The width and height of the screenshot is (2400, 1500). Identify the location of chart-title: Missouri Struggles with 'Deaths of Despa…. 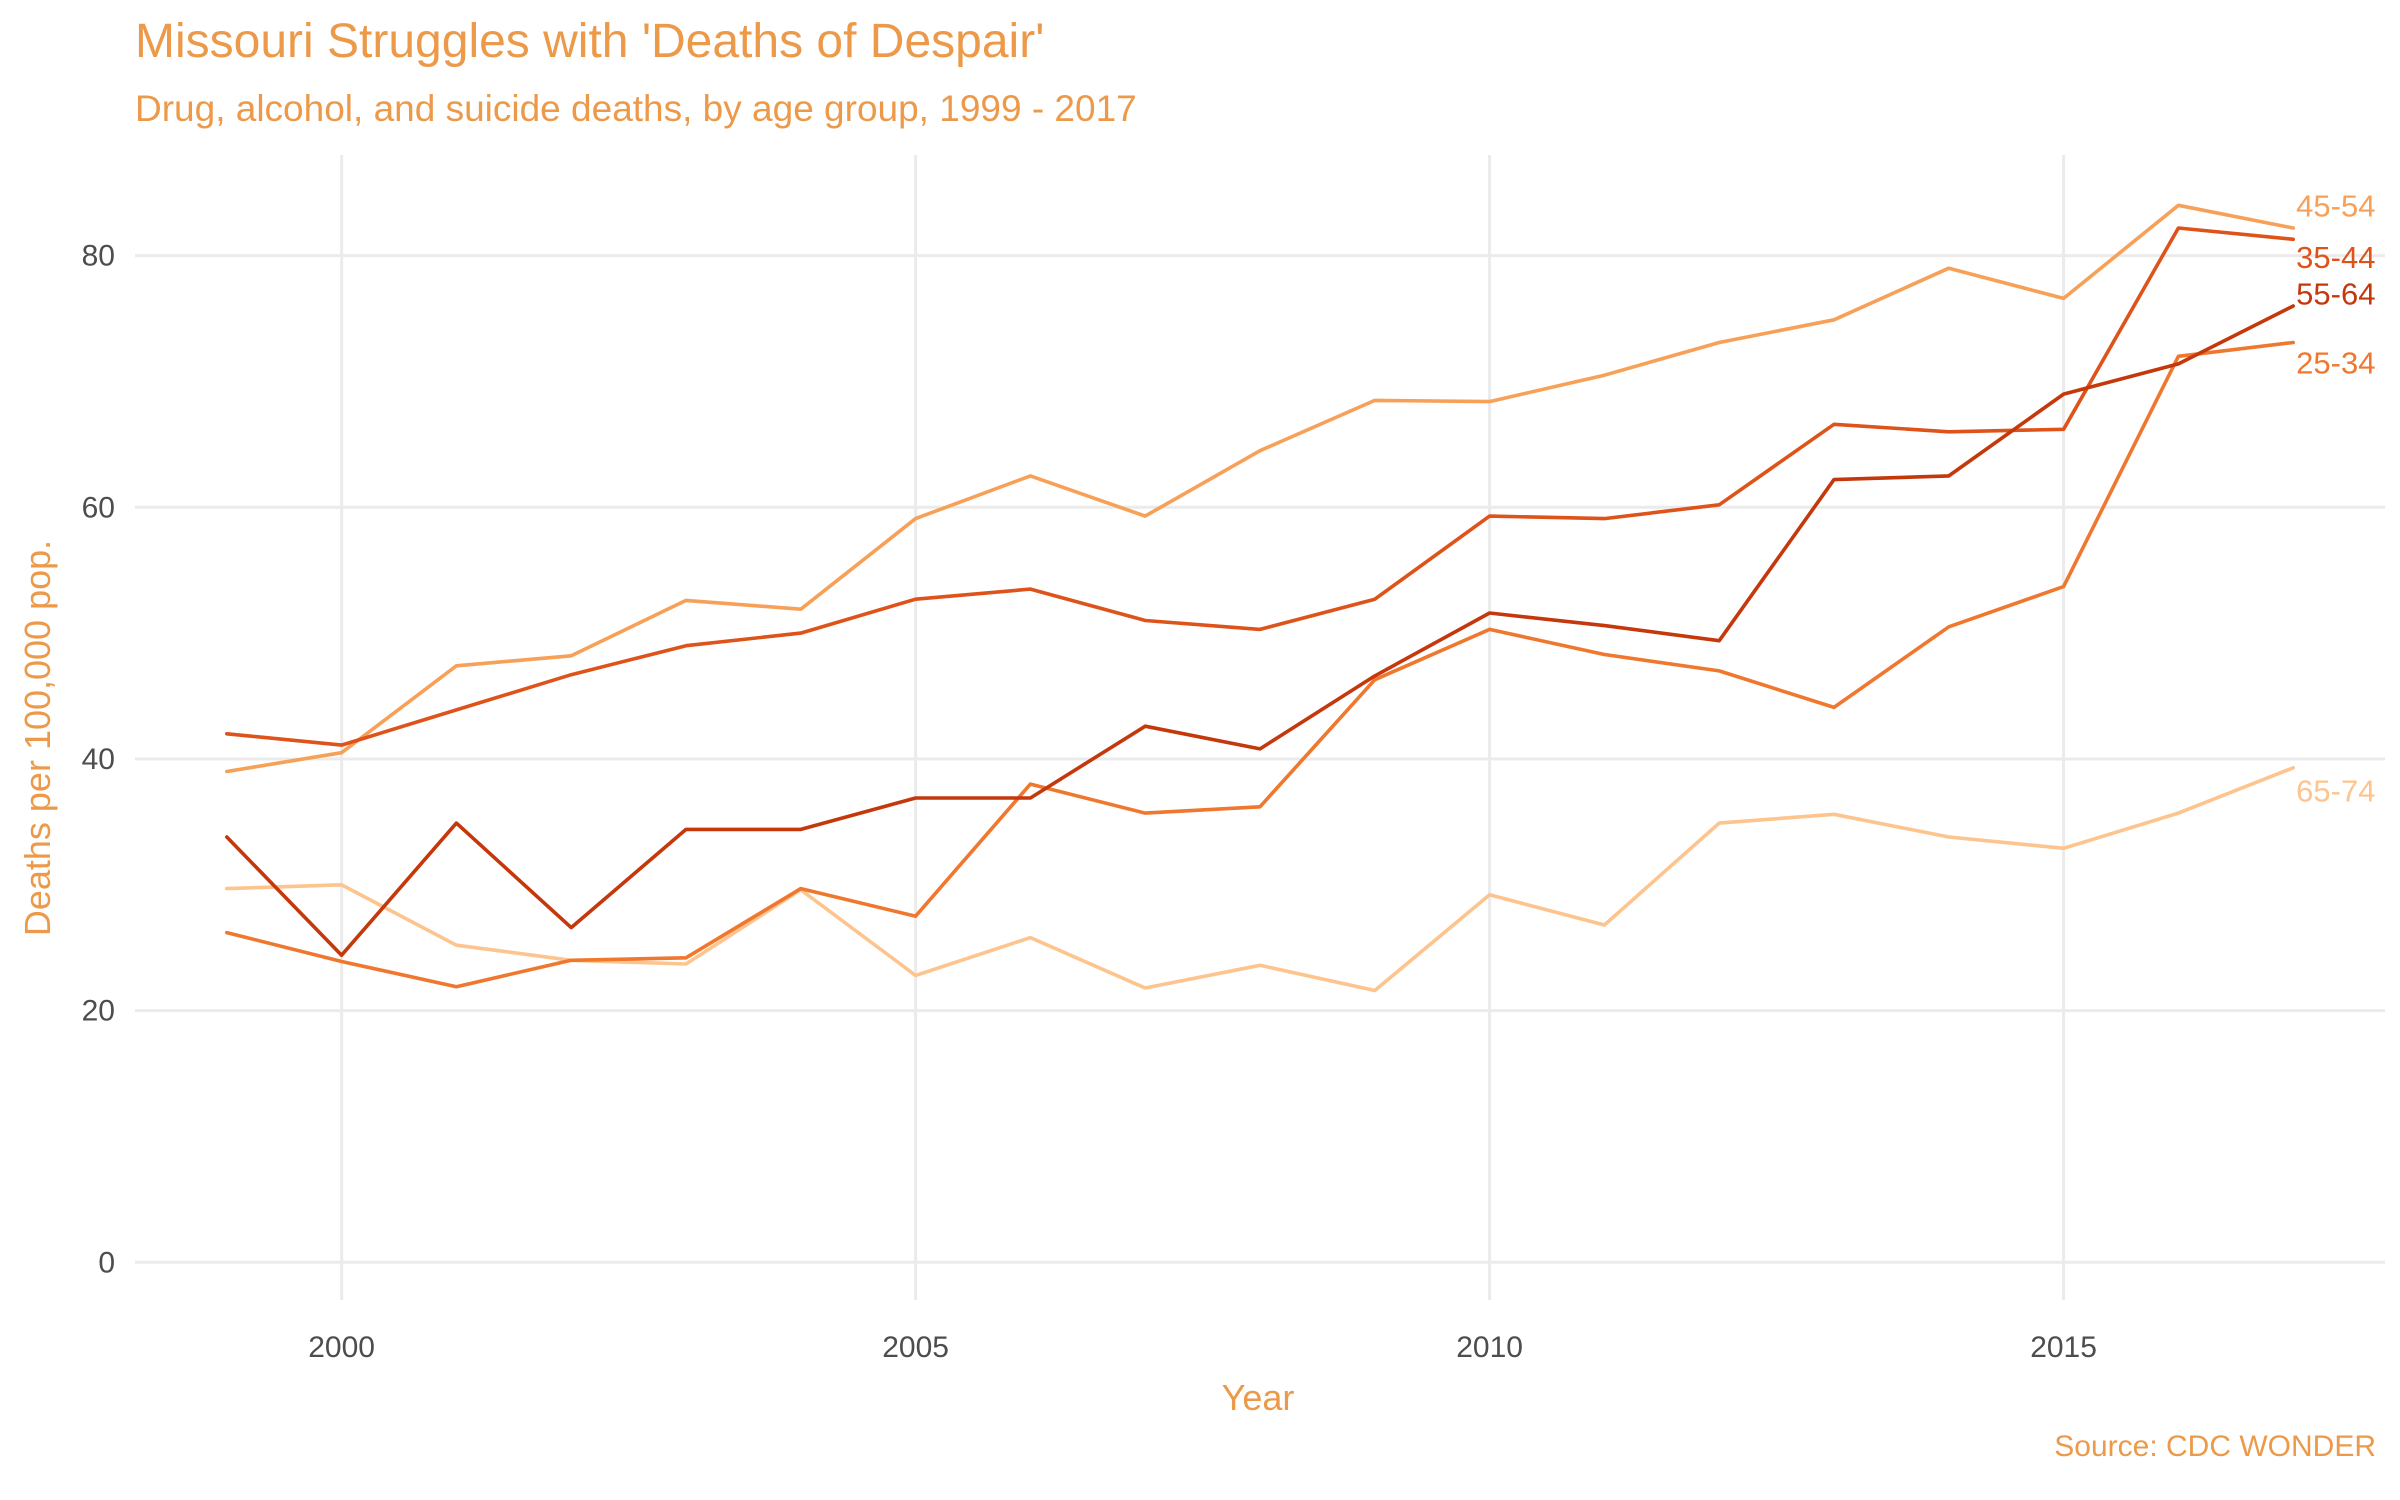
(590, 41).